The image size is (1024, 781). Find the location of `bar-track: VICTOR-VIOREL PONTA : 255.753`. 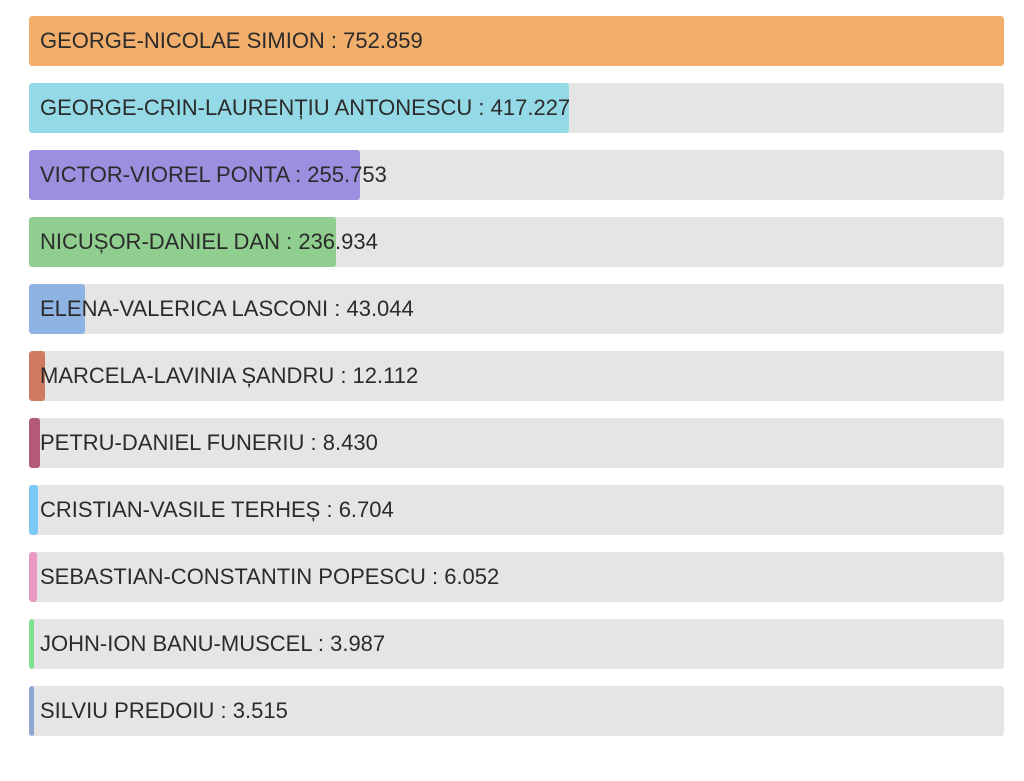

bar-track: VICTOR-VIOREL PONTA : 255.753 is located at coordinates (516, 175).